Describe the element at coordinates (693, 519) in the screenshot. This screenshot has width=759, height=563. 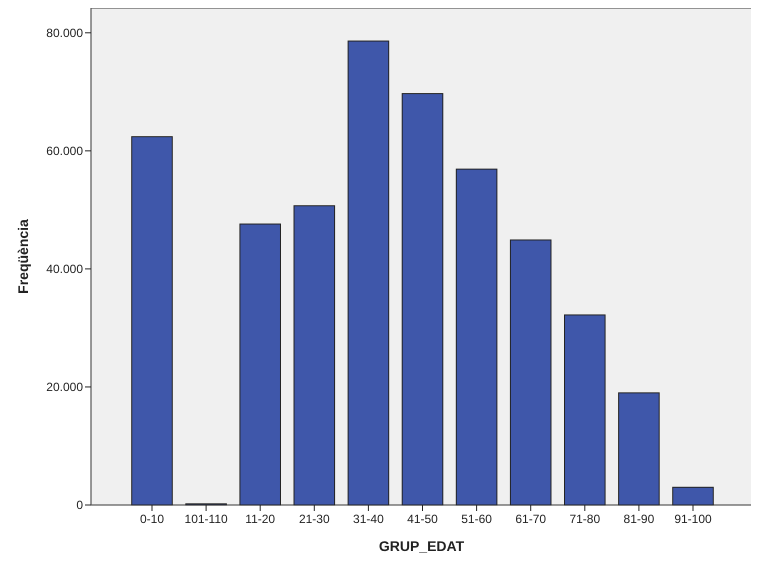
I see `x-tick-label: 91-100` at that location.